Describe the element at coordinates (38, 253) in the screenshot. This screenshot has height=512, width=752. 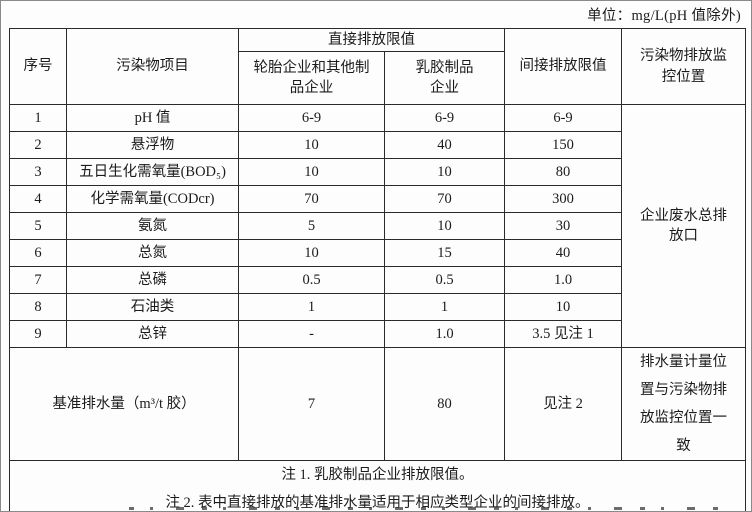
I see `cell-seq: 6` at that location.